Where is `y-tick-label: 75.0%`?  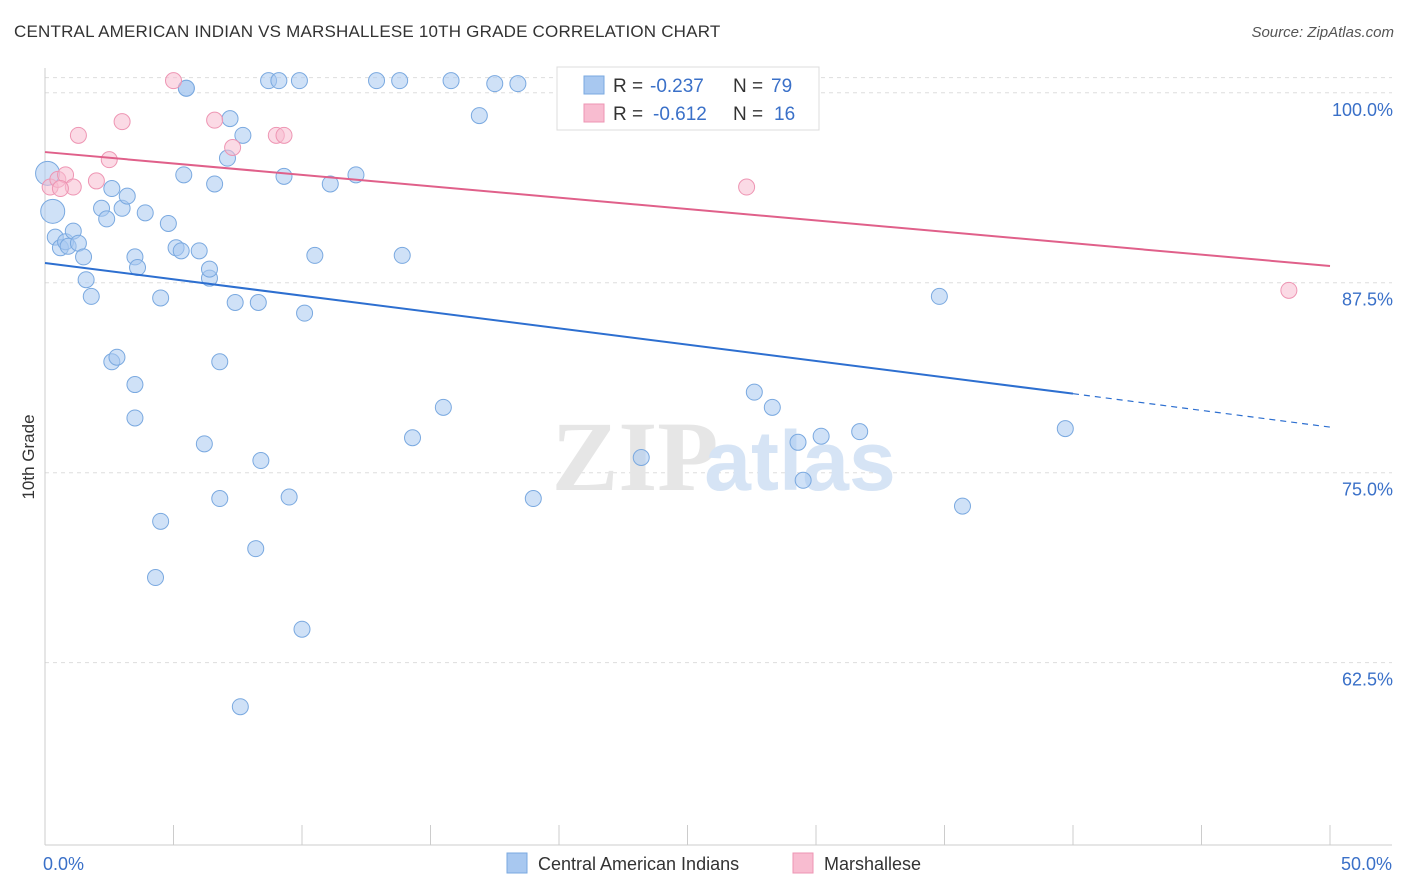
y-tick-label: 75.0% is located at coordinates (1367, 490).